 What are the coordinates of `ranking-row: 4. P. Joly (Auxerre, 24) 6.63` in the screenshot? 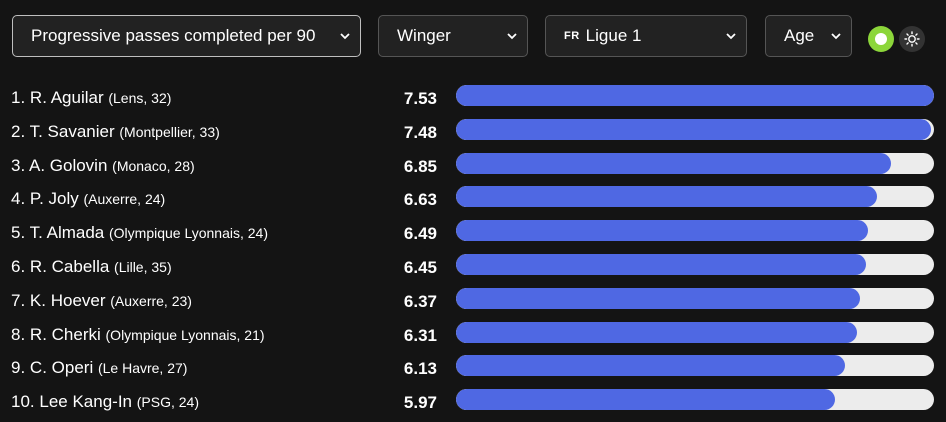 It's located at (473, 200).